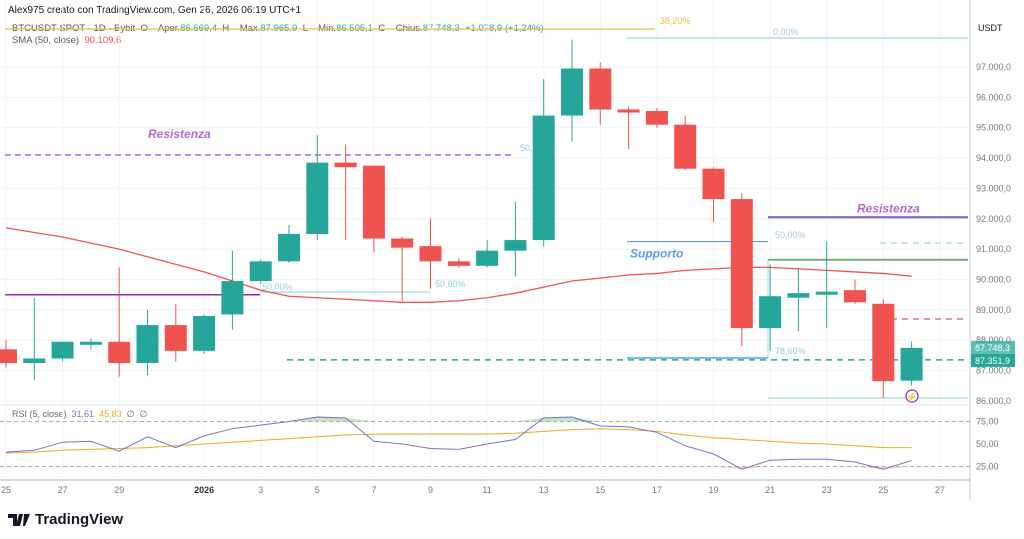 Image resolution: width=1024 pixels, height=539 pixels. I want to click on rsi-tick: 50,00, so click(987, 444).